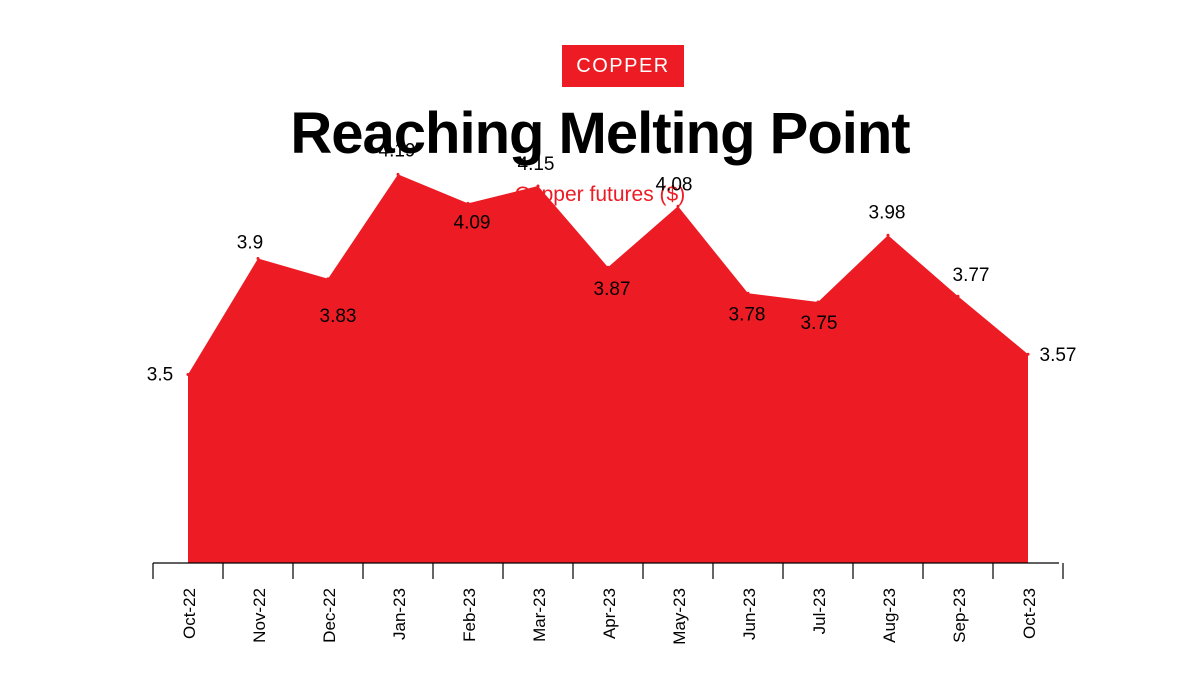  I want to click on x-tick-label: Mar-23, so click(539, 615).